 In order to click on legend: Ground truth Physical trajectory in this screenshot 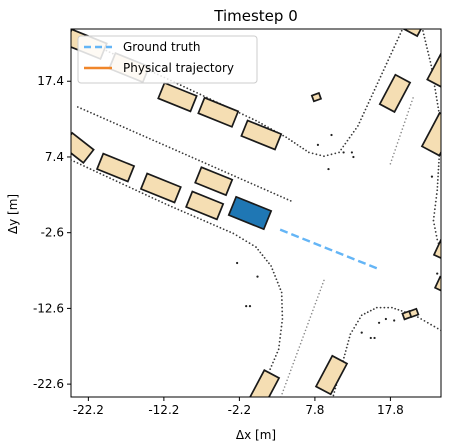, I will do `click(167, 59)`.